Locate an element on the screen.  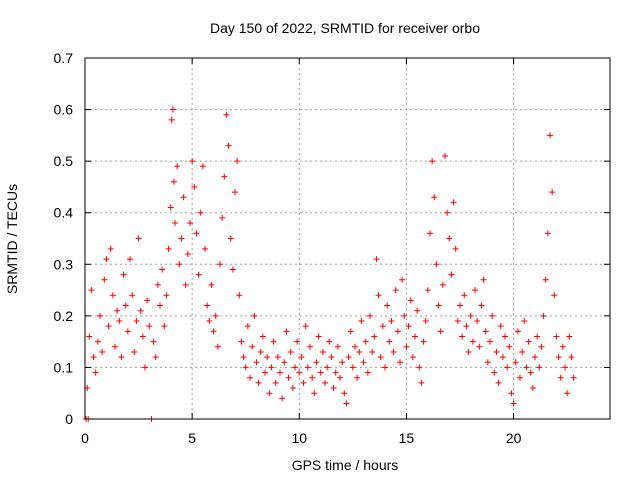
y-tick-label: 0.2 is located at coordinates (64, 316).